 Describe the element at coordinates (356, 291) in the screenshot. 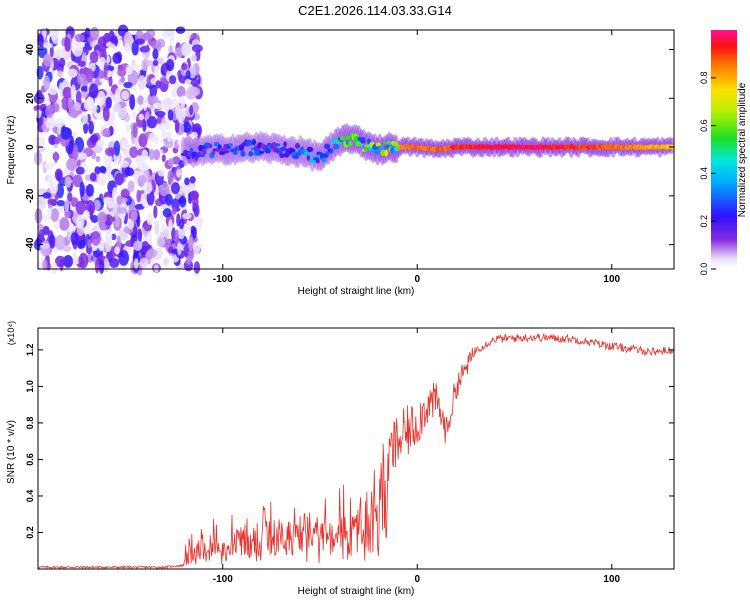

I see `spectrogram-xlabel: Height of straight line (km)` at that location.